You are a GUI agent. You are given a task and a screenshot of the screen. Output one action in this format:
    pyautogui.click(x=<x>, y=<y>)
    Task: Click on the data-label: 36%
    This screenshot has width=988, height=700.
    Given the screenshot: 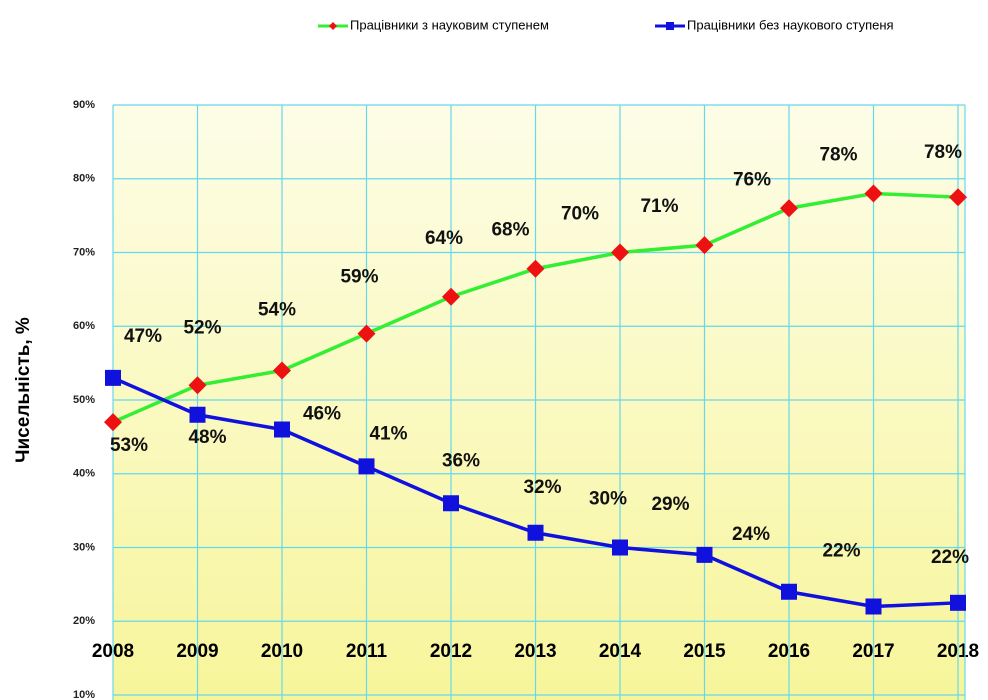 What is the action you would take?
    pyautogui.click(x=461, y=460)
    